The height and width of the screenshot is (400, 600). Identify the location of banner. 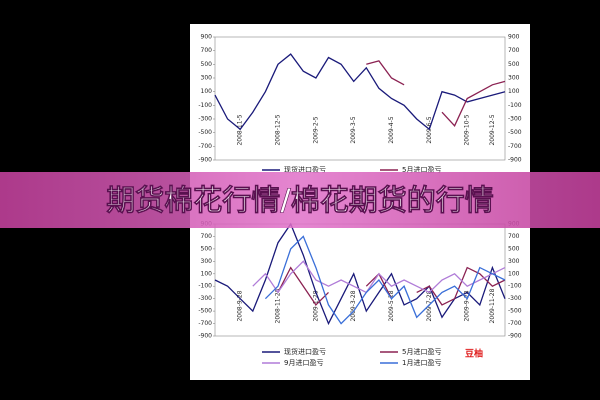
(300, 200).